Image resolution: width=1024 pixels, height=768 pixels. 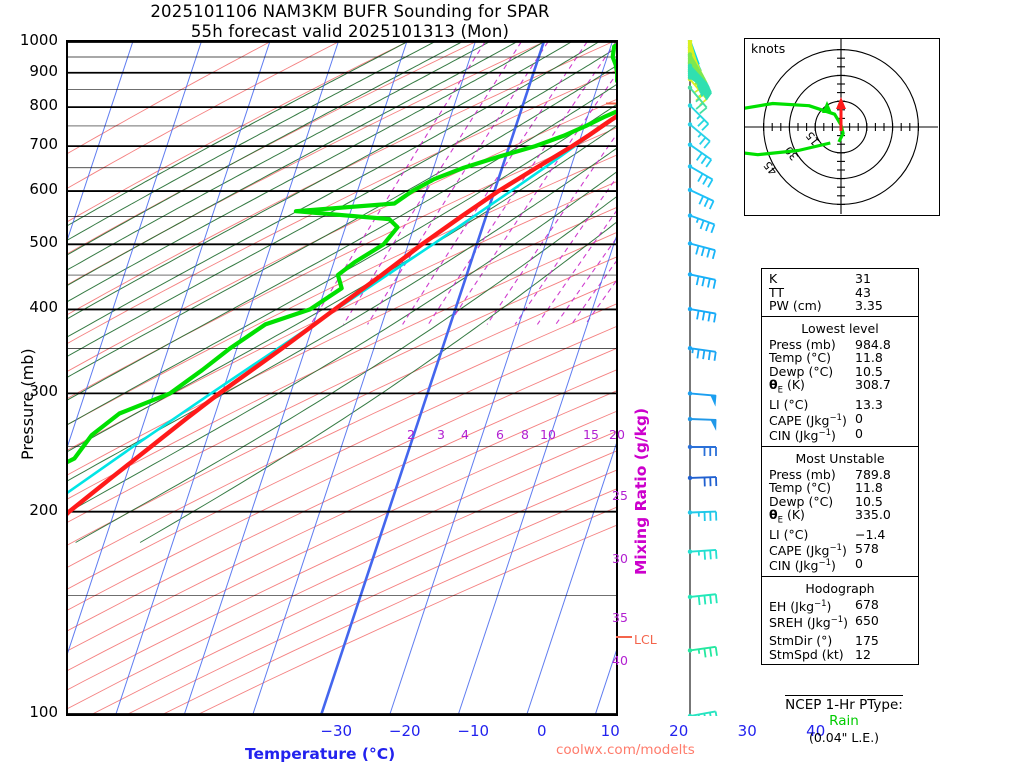 I want to click on section-heading: Lowest level, so click(x=840, y=328).